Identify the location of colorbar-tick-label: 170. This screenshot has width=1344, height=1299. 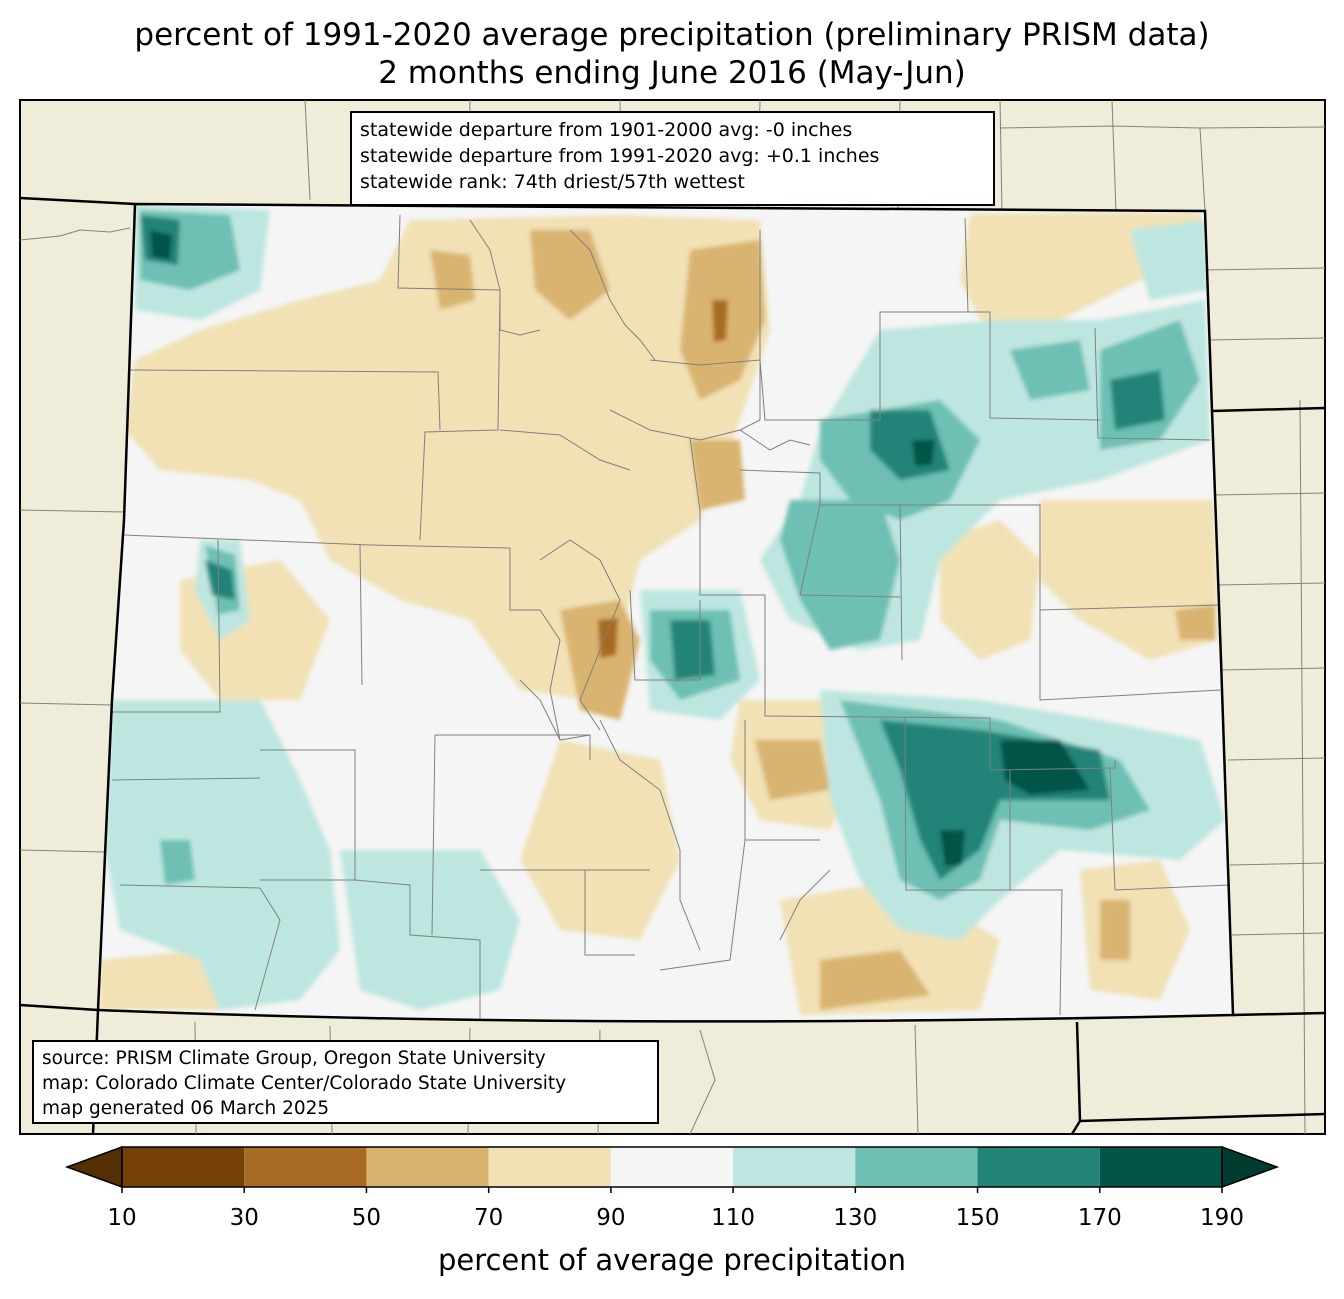
(1099, 1218).